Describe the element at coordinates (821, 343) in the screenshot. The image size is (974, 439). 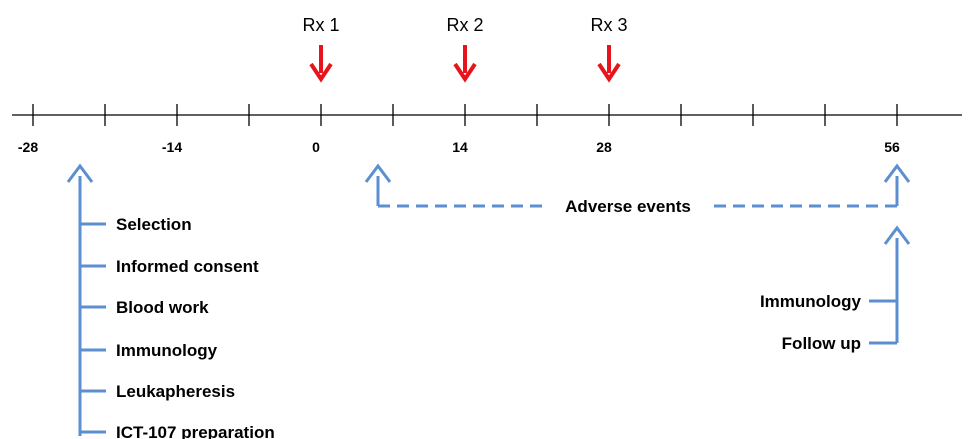
I see `followup-item: Follow up` at that location.